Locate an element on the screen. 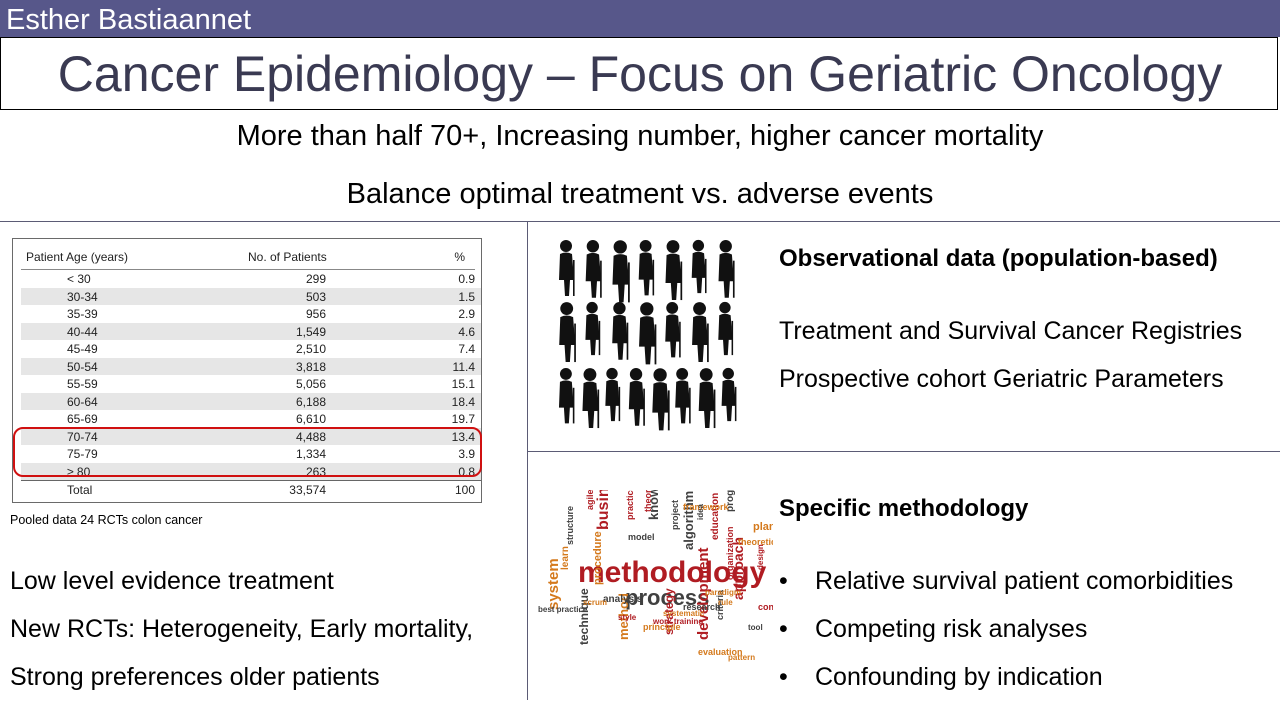 The height and width of the screenshot is (720, 1280). table-cell-age: 40-44 is located at coordinates (82, 331).